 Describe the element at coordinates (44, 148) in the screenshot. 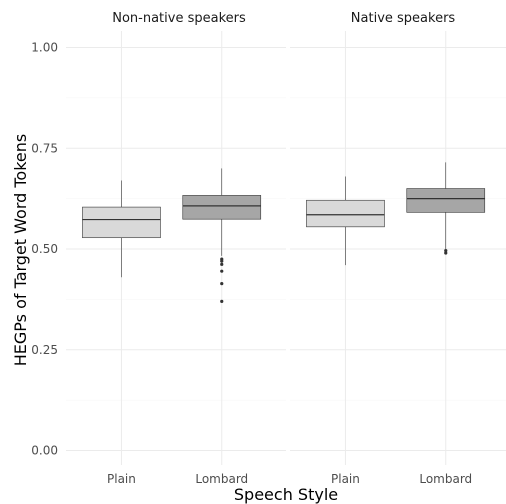

I see `y-tick-label: 0.75` at that location.